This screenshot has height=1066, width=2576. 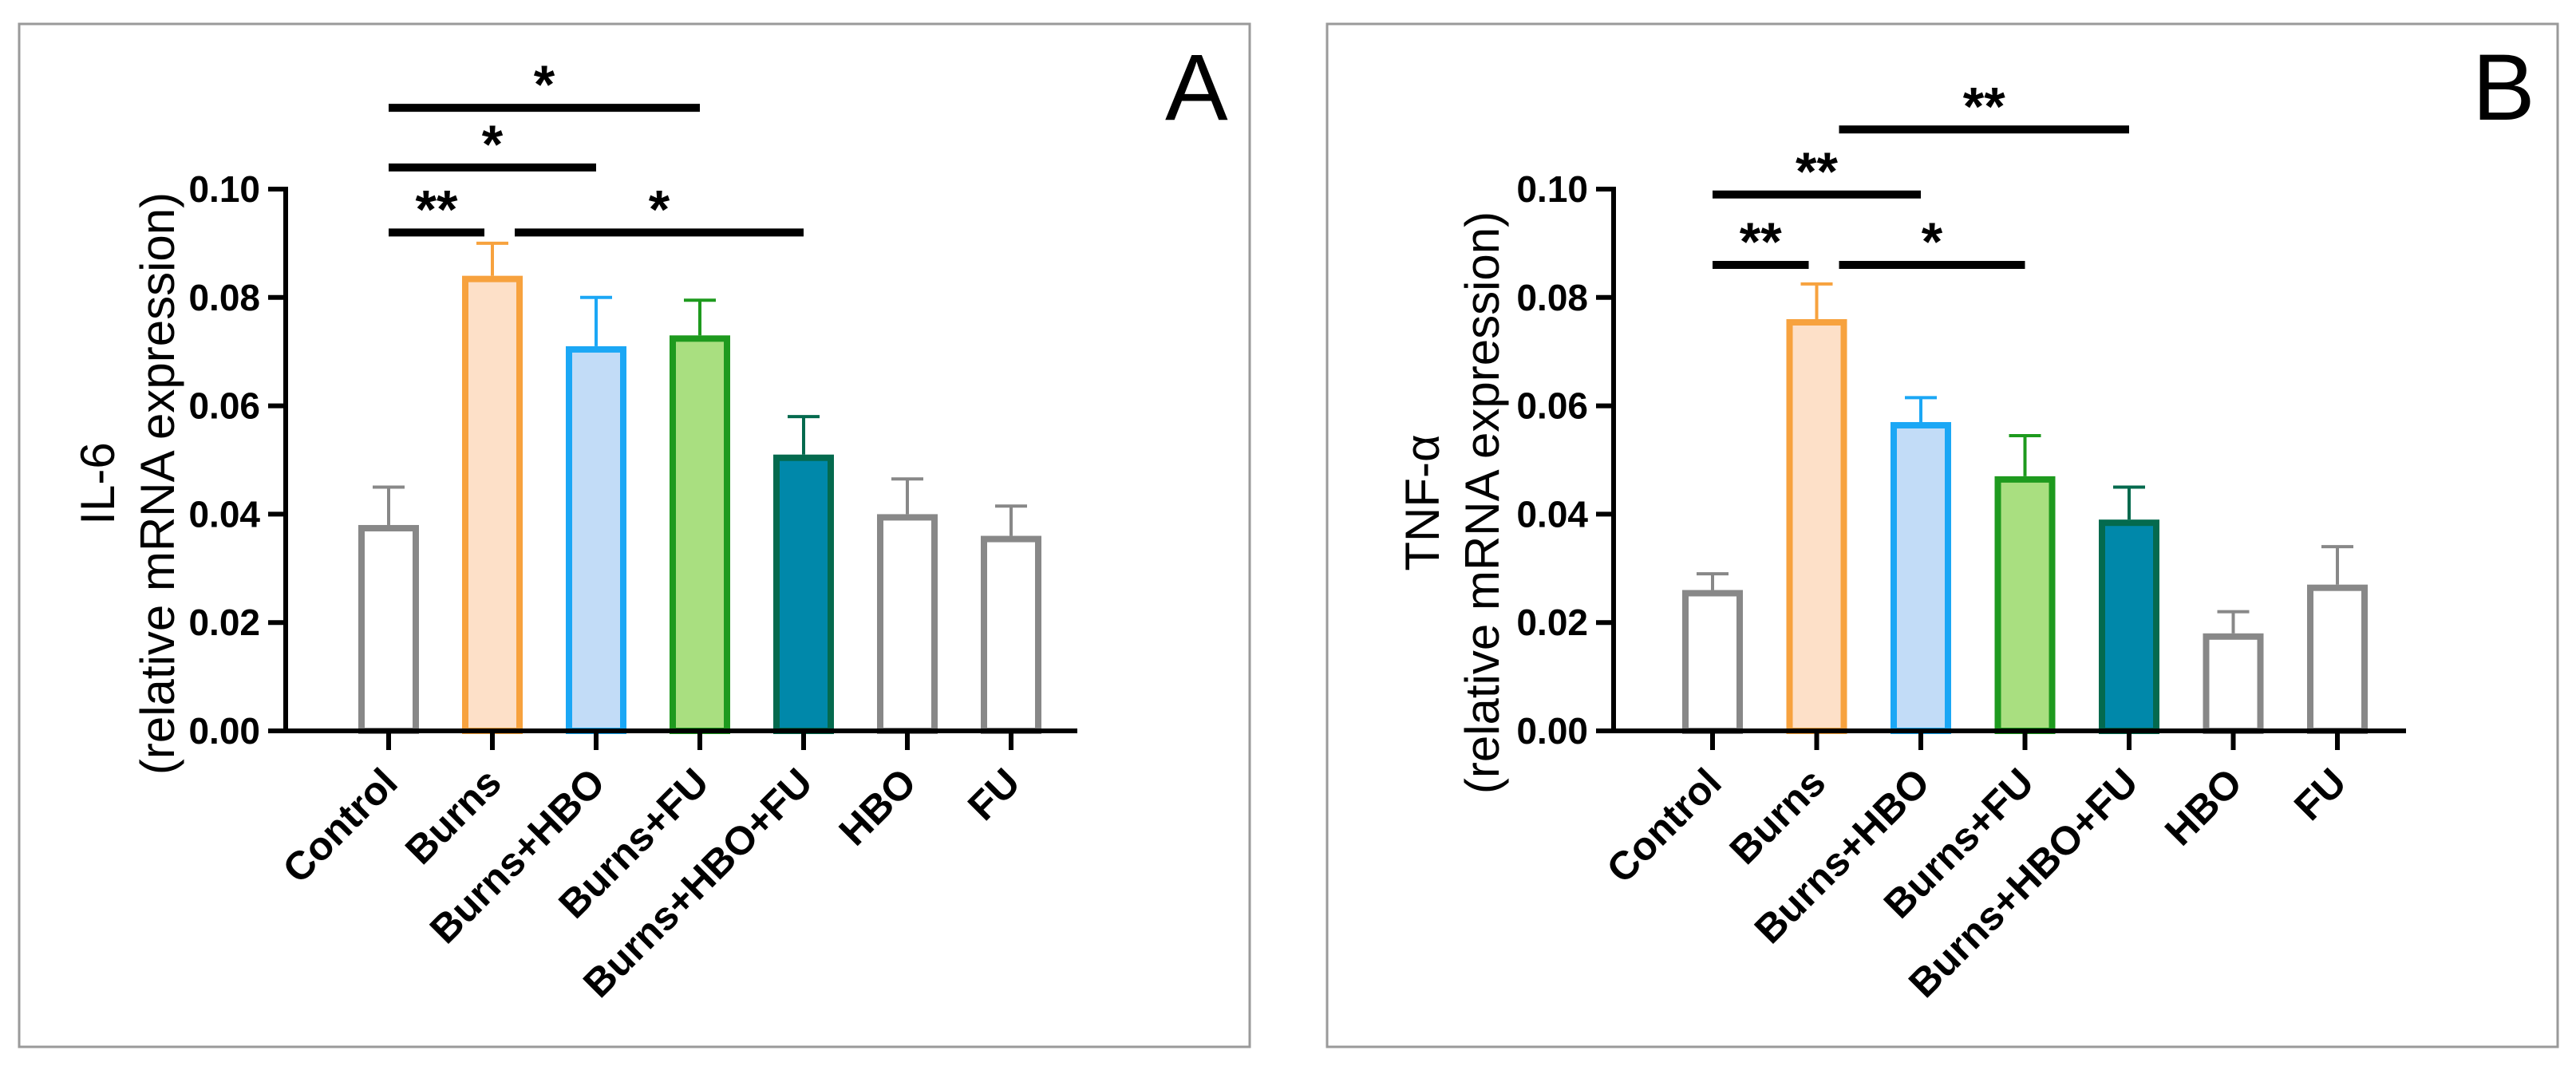 What do you see at coordinates (803, 594) in the screenshot?
I see `panel-a-bar-burns-hbo-fu` at bounding box center [803, 594].